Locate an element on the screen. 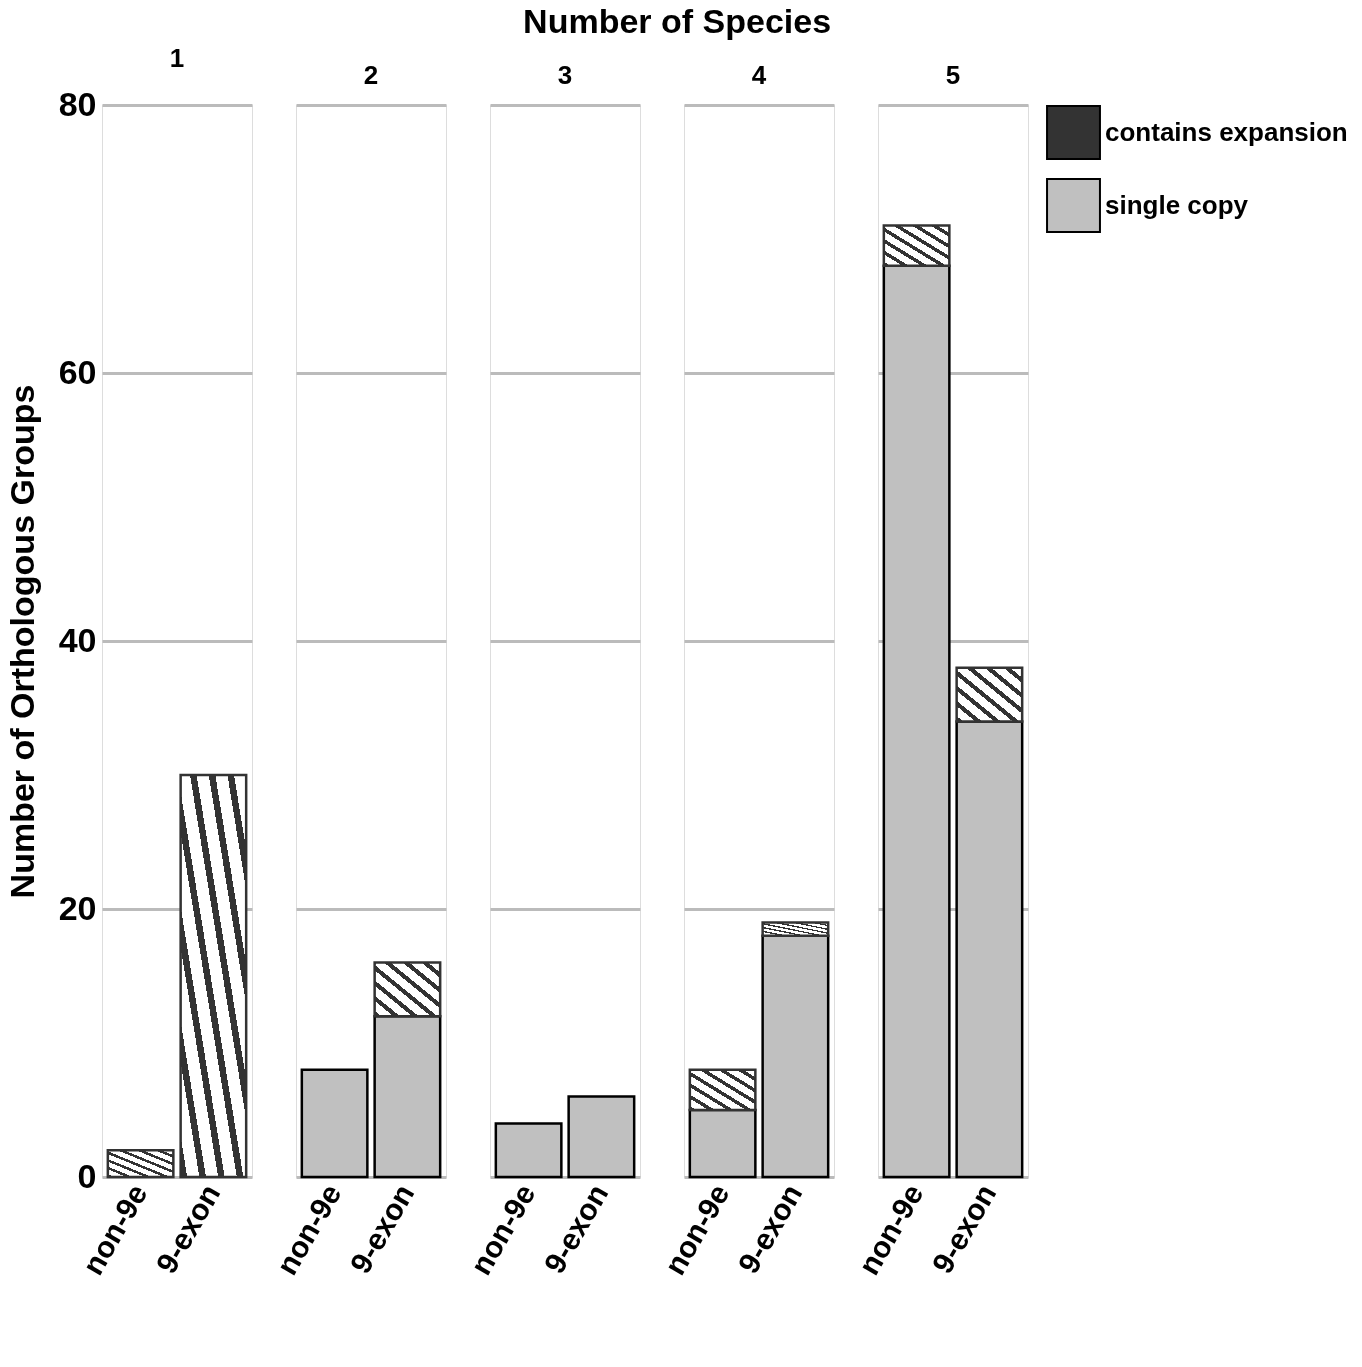 This screenshot has width=1362, height=1367. chart-title: 1 is located at coordinates (177, 58).